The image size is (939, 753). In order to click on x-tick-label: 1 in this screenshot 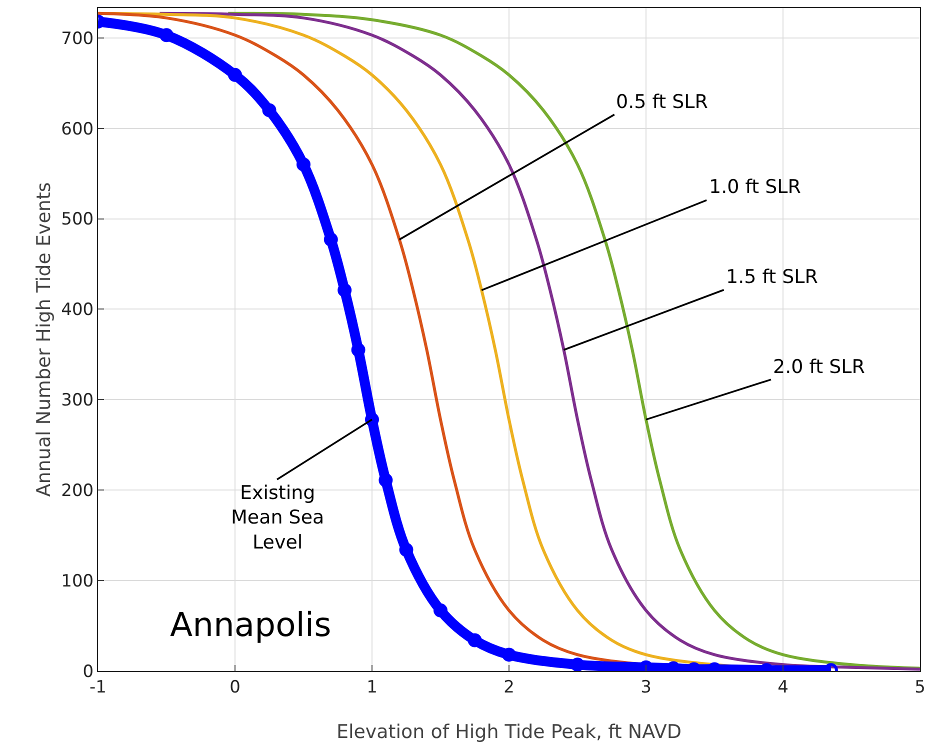, I will do `click(372, 687)`.